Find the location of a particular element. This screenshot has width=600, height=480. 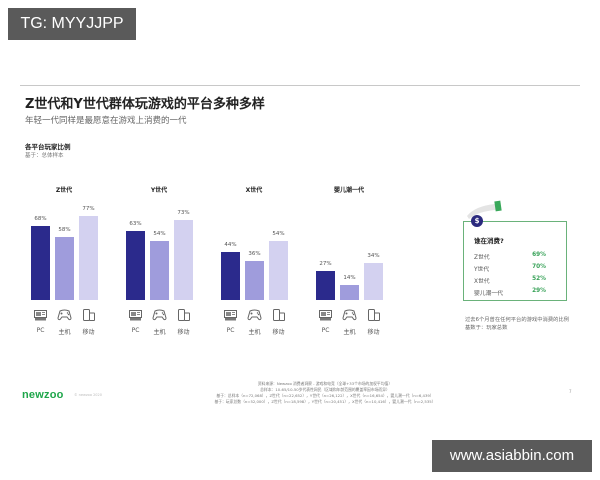

spending-row-value: 29% is located at coordinates (539, 291).